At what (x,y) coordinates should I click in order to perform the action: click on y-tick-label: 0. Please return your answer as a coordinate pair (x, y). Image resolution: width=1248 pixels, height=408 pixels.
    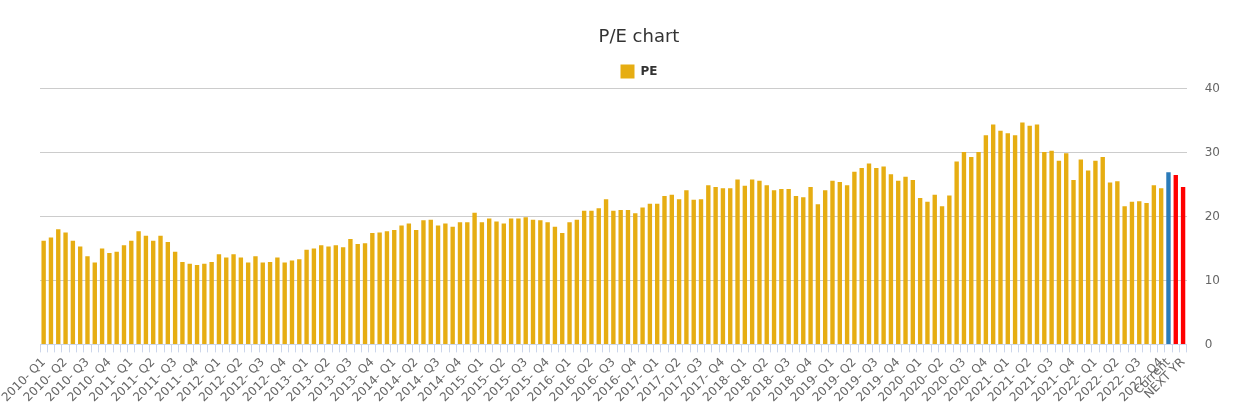
    Looking at the image, I should click on (1208, 343).